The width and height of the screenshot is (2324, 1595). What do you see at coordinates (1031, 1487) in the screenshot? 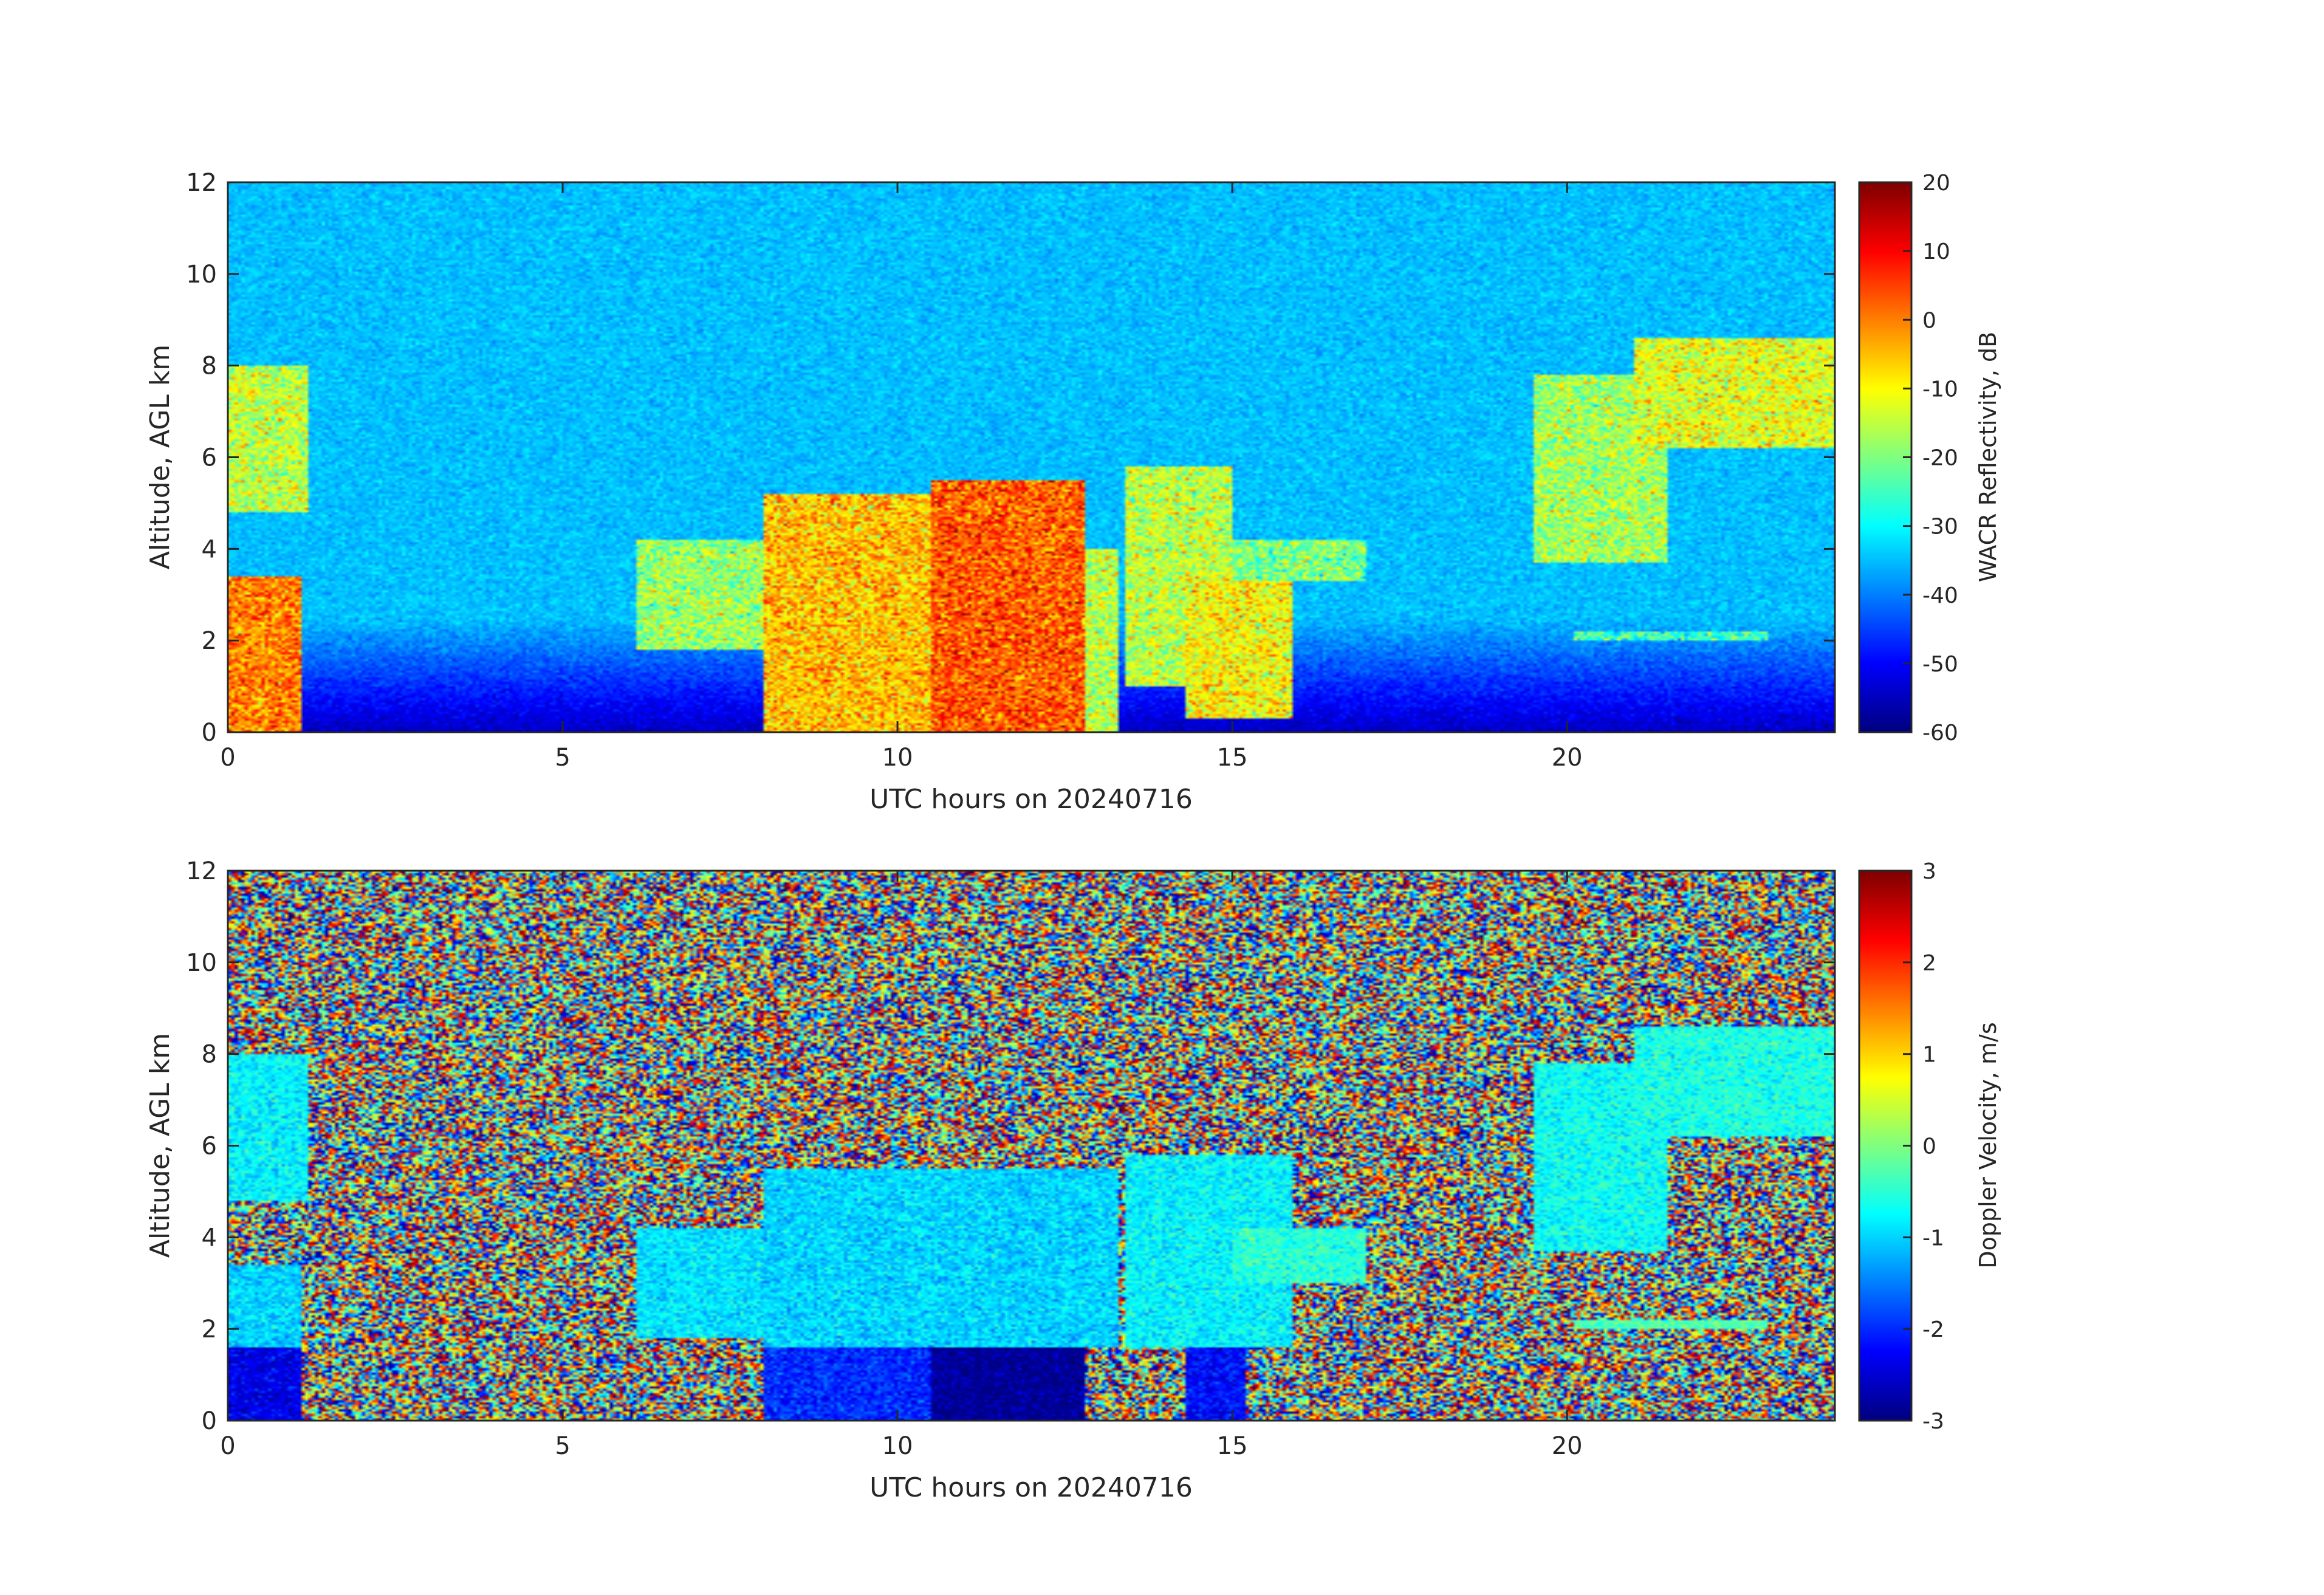
I see `velocity-x-axis-label: UTC hours on 20240716` at bounding box center [1031, 1487].